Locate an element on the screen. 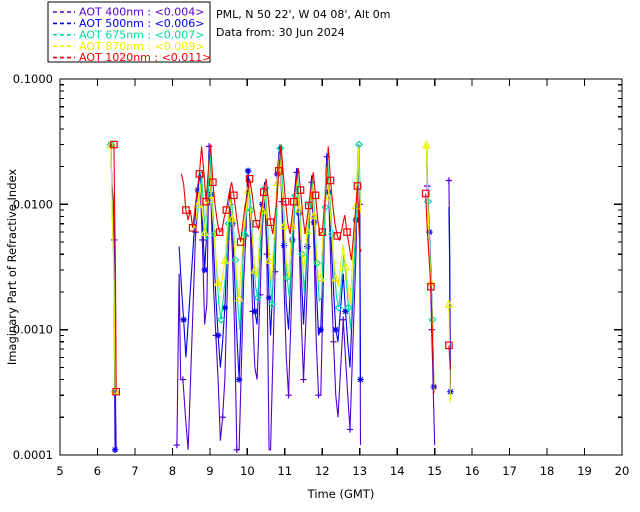 This screenshot has width=640, height=512. x-tick-label: 20 is located at coordinates (622, 471).